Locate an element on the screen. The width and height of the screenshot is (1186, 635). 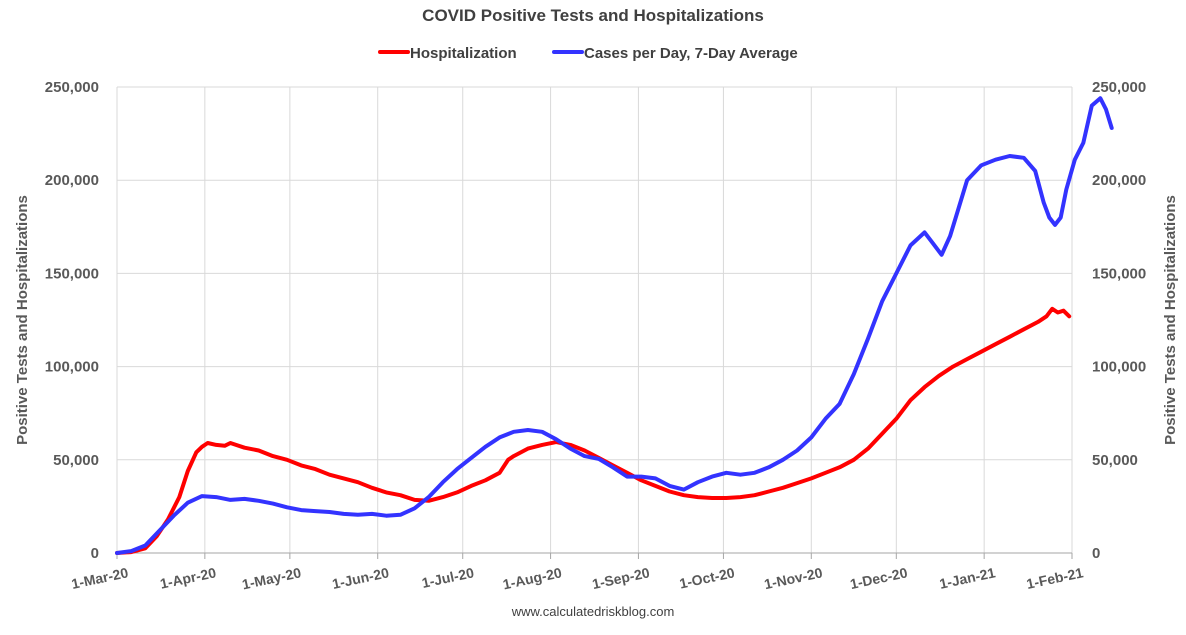
x-tick-label: 1-Sep-20 is located at coordinates (621, 578).